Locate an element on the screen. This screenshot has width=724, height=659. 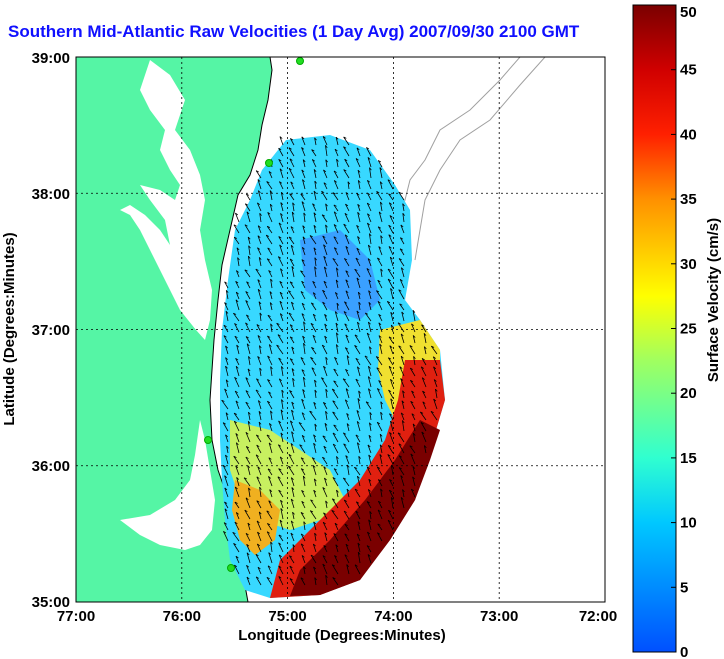
colorbar-tick-label: 15 is located at coordinates (688, 458).